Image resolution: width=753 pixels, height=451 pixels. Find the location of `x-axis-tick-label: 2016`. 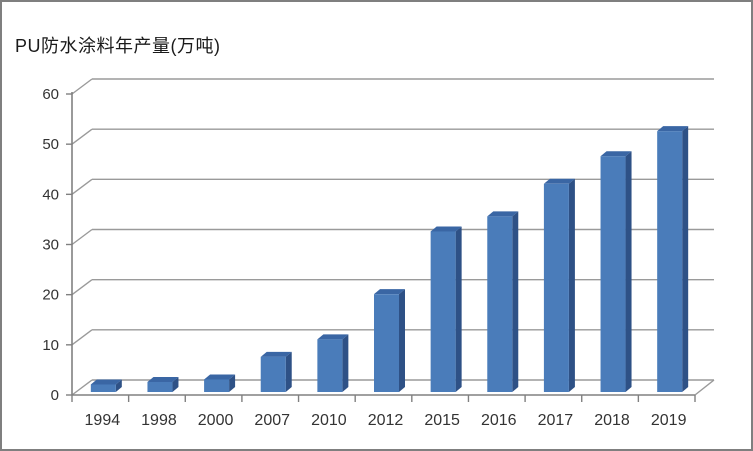

x-axis-tick-label: 2016 is located at coordinates (499, 420).